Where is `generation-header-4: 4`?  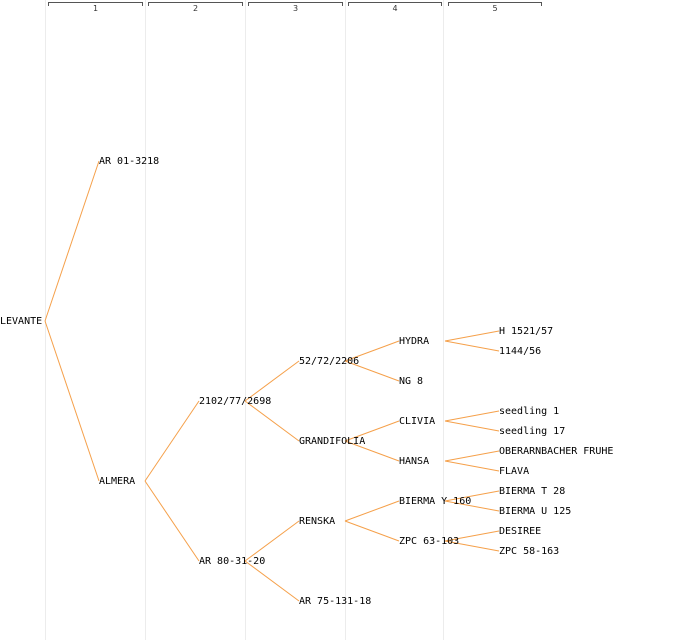 generation-header-4: 4 is located at coordinates (395, 8).